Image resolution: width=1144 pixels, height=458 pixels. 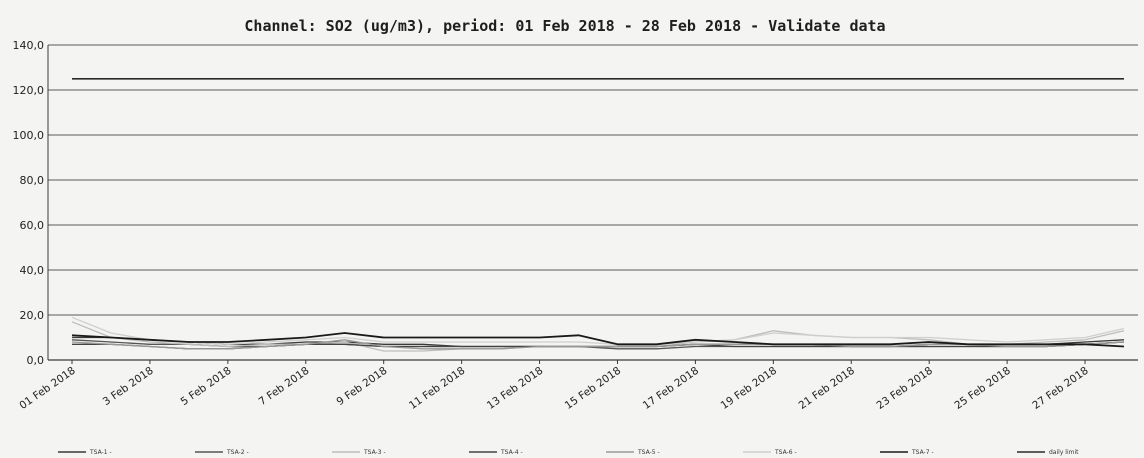 What do you see at coordinates (32, 180) in the screenshot?
I see `y-tick-label: 80,0` at bounding box center [32, 180].